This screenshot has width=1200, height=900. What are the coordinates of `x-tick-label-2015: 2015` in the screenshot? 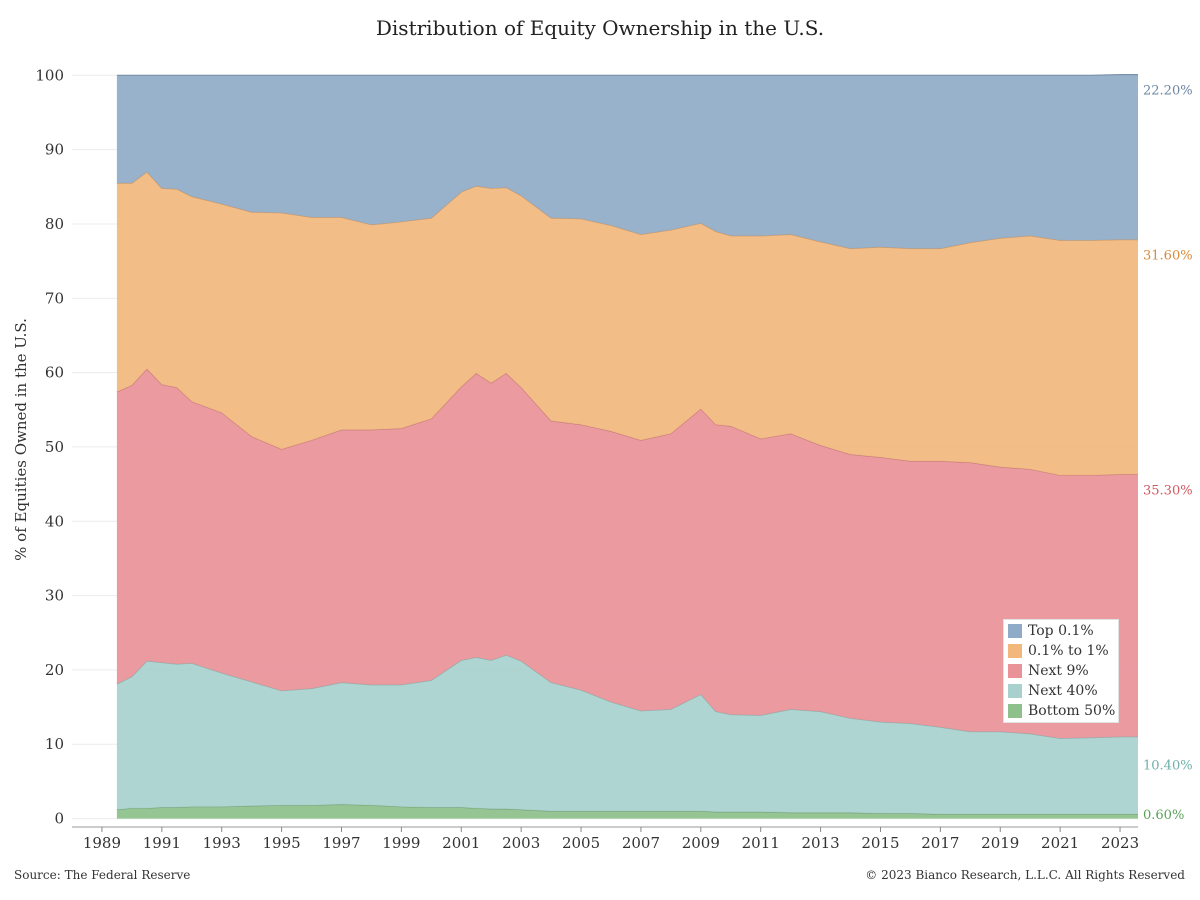 It's located at (880, 843).